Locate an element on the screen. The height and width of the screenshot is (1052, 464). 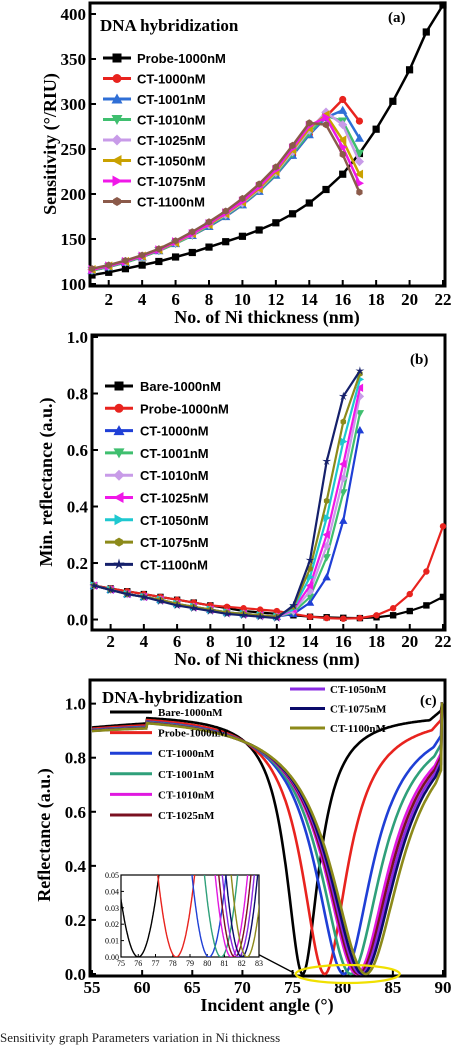
inset-series-line is located at coordinates (235, 916).